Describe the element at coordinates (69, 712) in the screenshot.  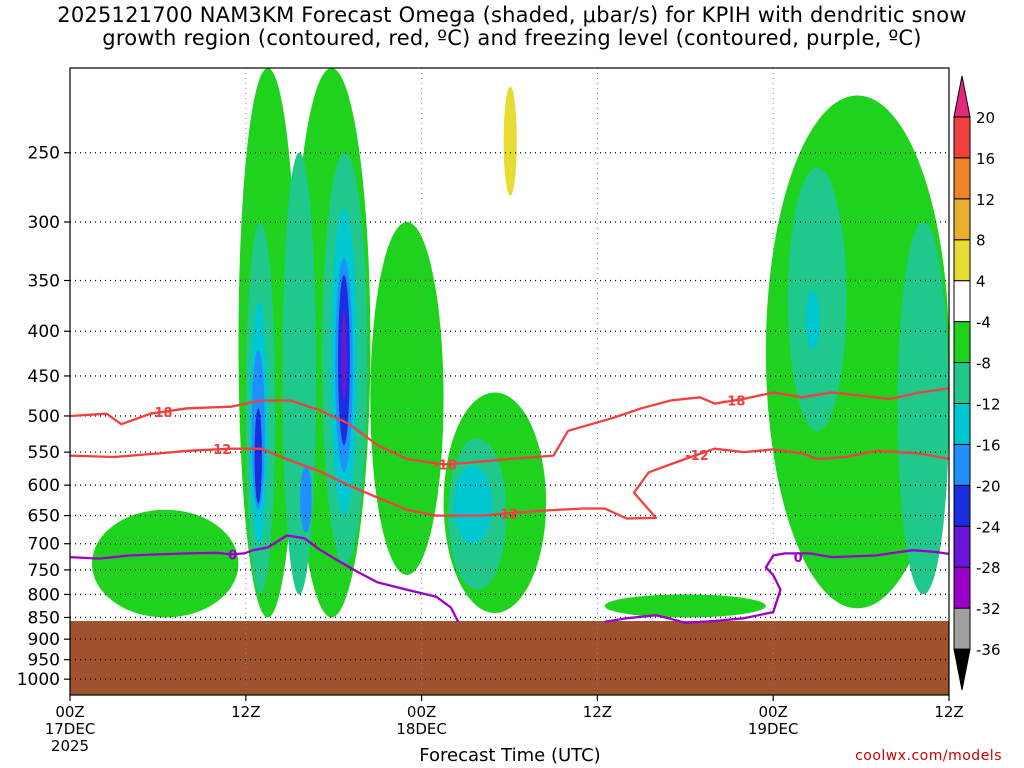
I see `x-tick-label-0: 00Z` at that location.